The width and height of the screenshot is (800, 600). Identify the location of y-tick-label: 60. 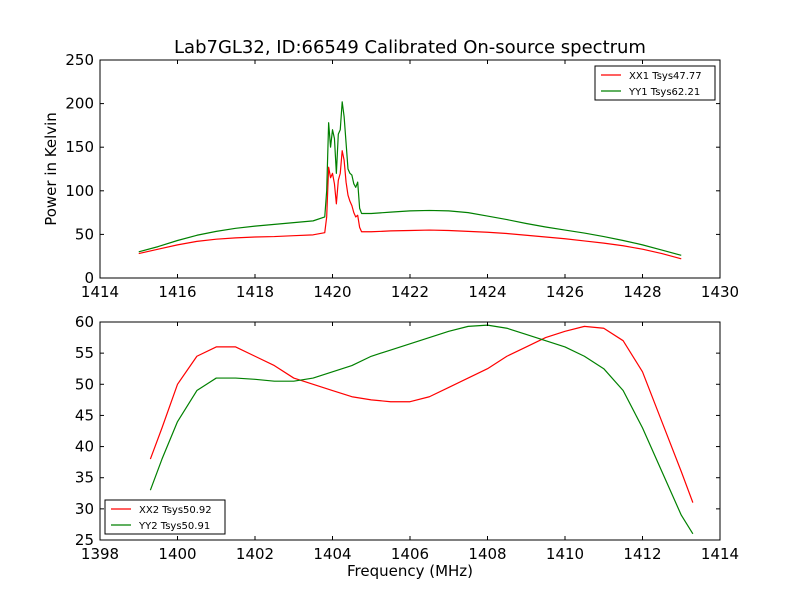
(84, 322).